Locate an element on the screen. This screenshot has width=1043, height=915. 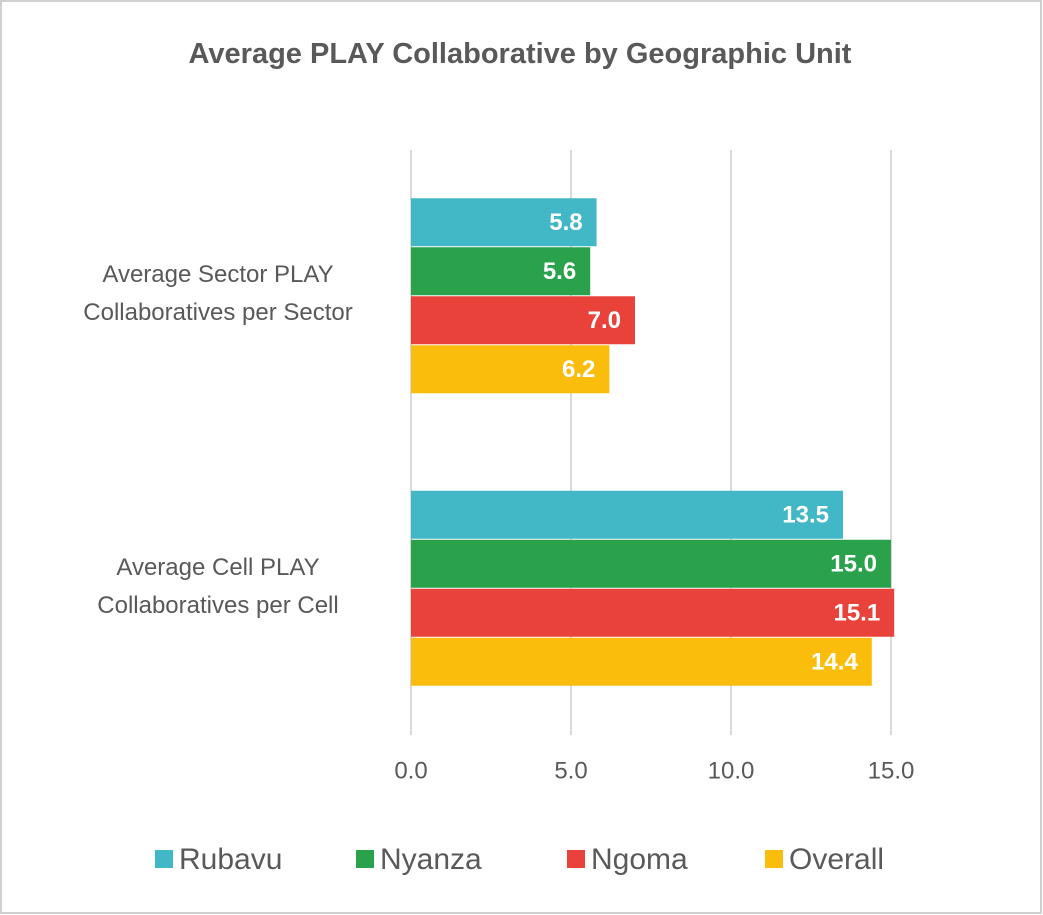
legend-label: Rubavu is located at coordinates (230, 859).